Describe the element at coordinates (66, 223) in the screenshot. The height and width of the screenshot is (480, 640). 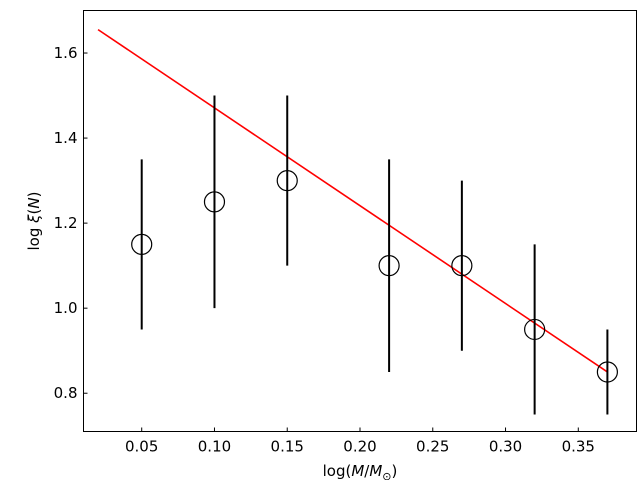
I see `y-tick-label: 1.2` at that location.